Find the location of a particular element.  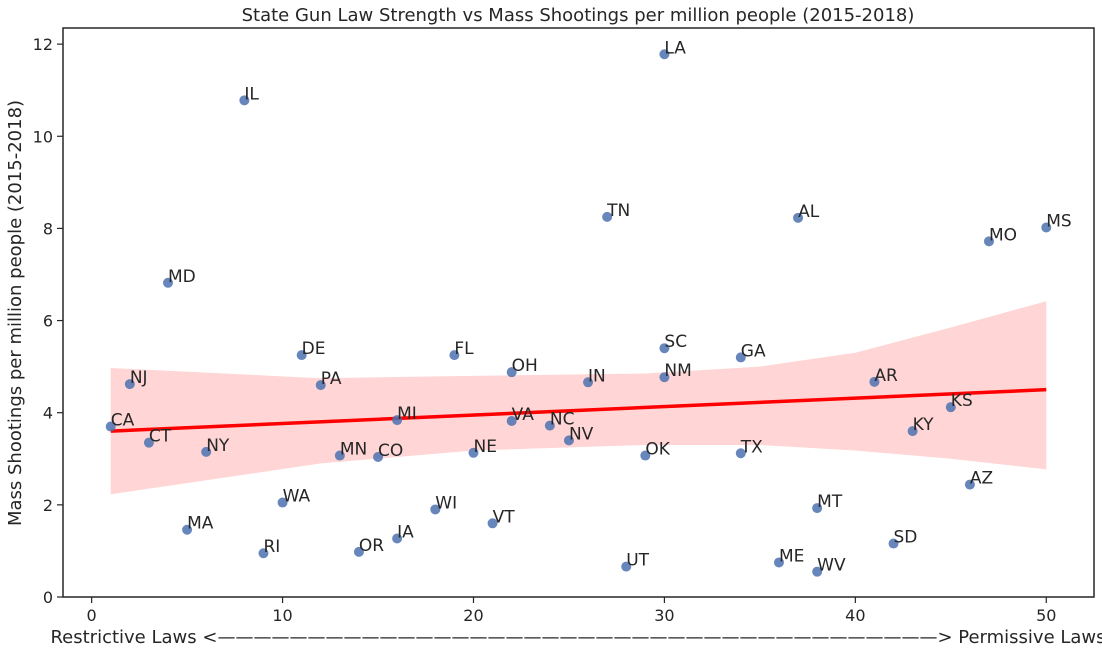

x-tick-label: 0 is located at coordinates (92, 615).